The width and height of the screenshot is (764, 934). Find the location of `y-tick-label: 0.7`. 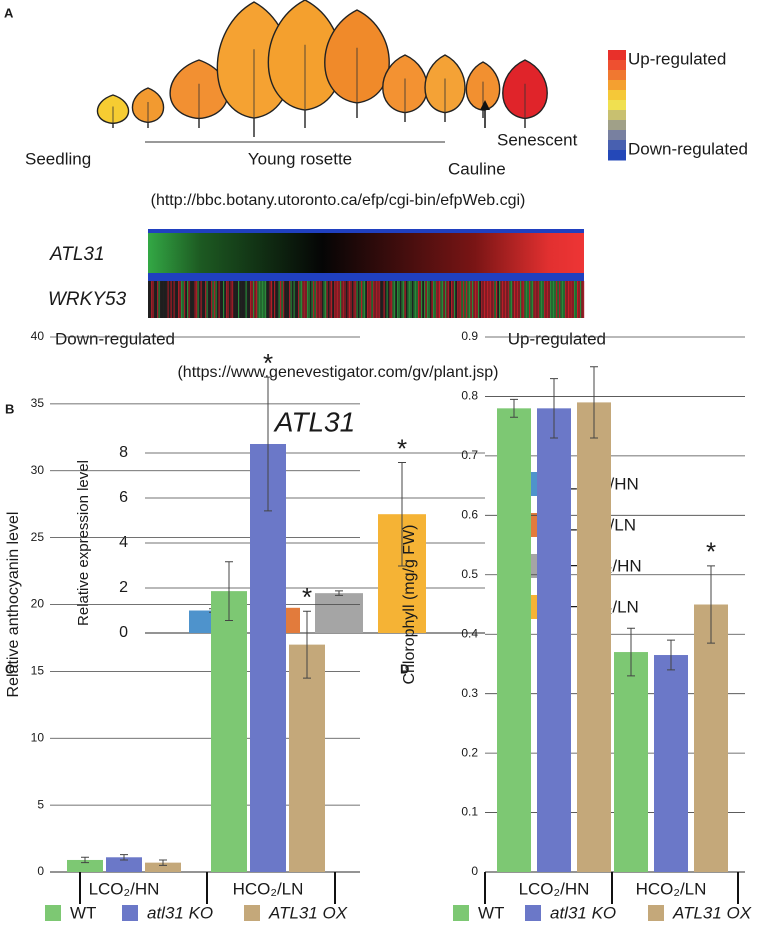

y-tick-label: 0.7 is located at coordinates (469, 455).